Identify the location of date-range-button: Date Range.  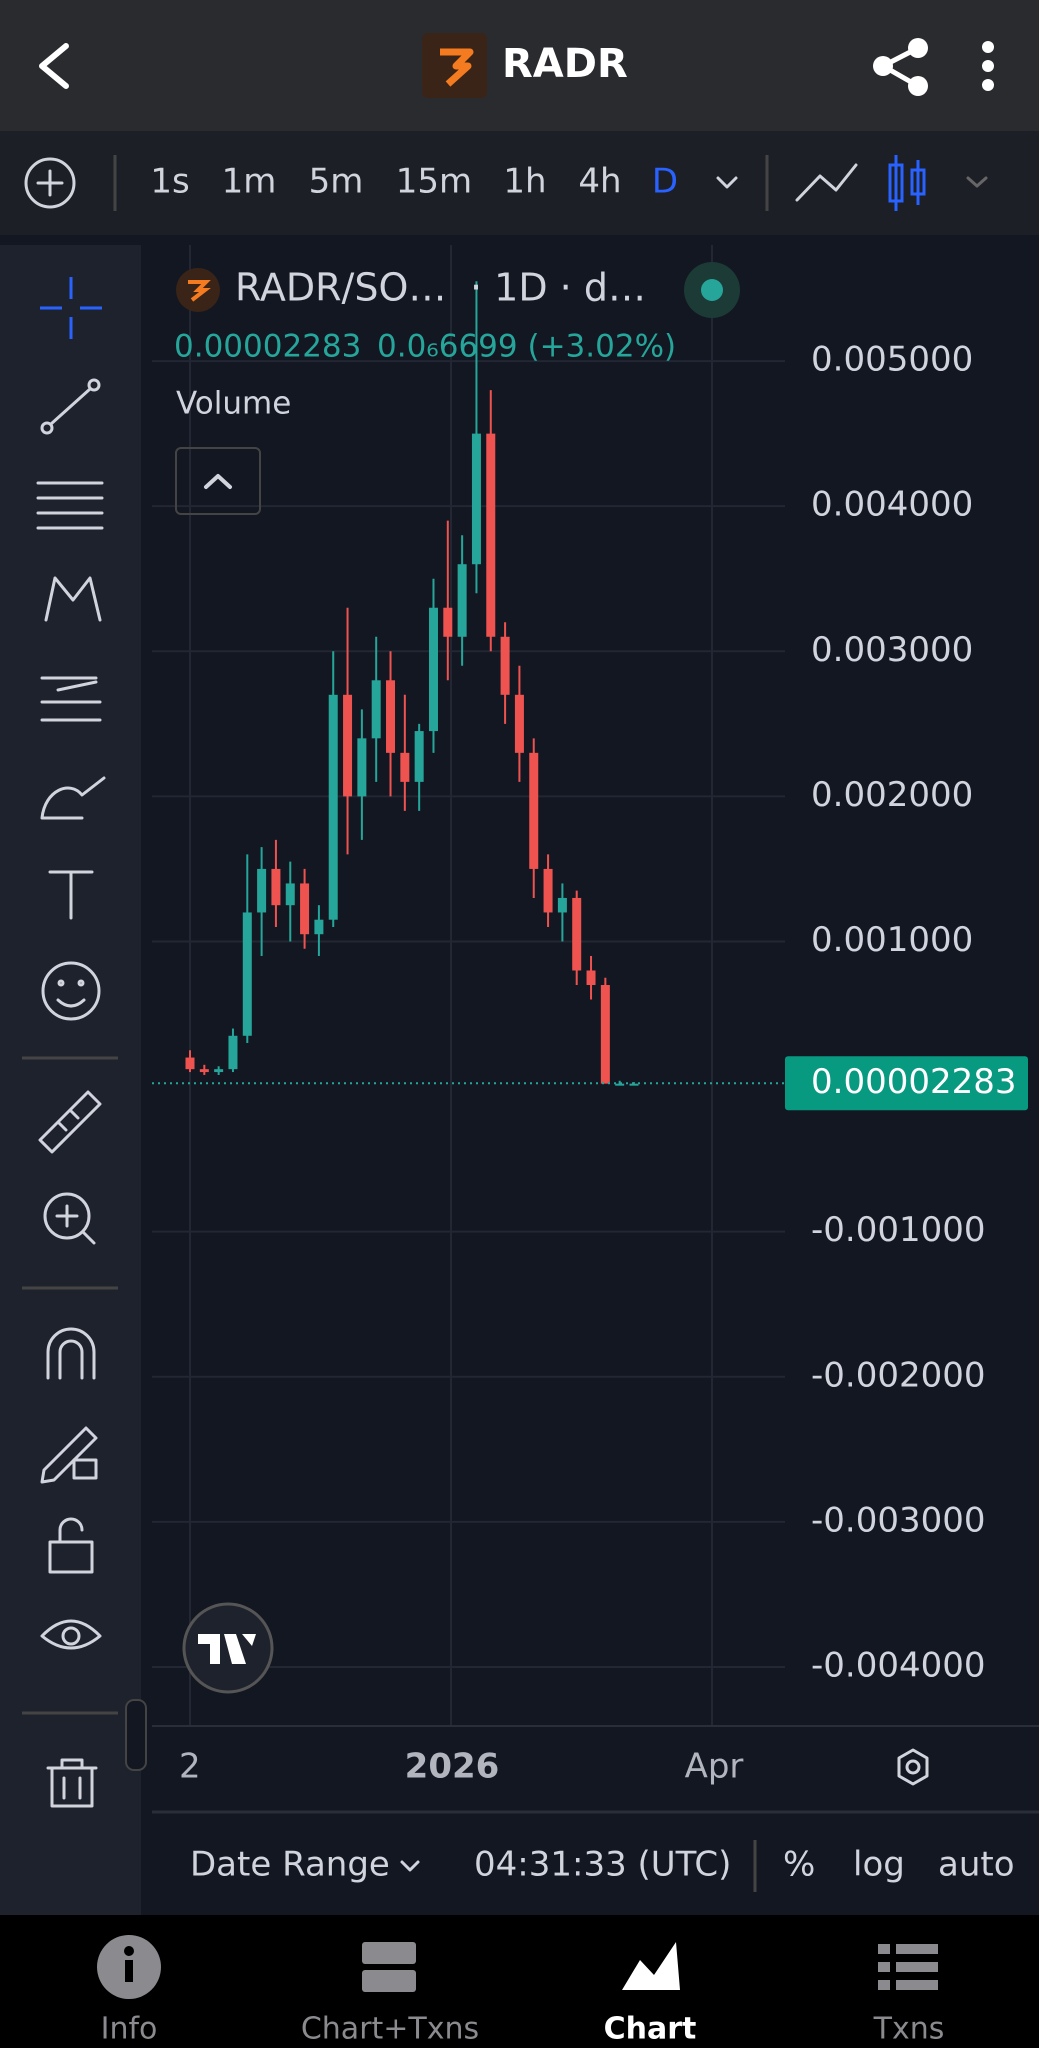
(290, 1865).